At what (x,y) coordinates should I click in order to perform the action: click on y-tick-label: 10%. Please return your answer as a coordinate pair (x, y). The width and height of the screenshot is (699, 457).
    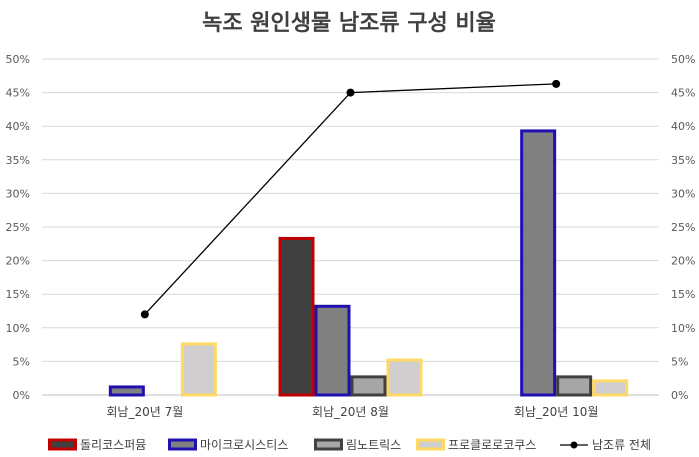
    Looking at the image, I should click on (18, 328).